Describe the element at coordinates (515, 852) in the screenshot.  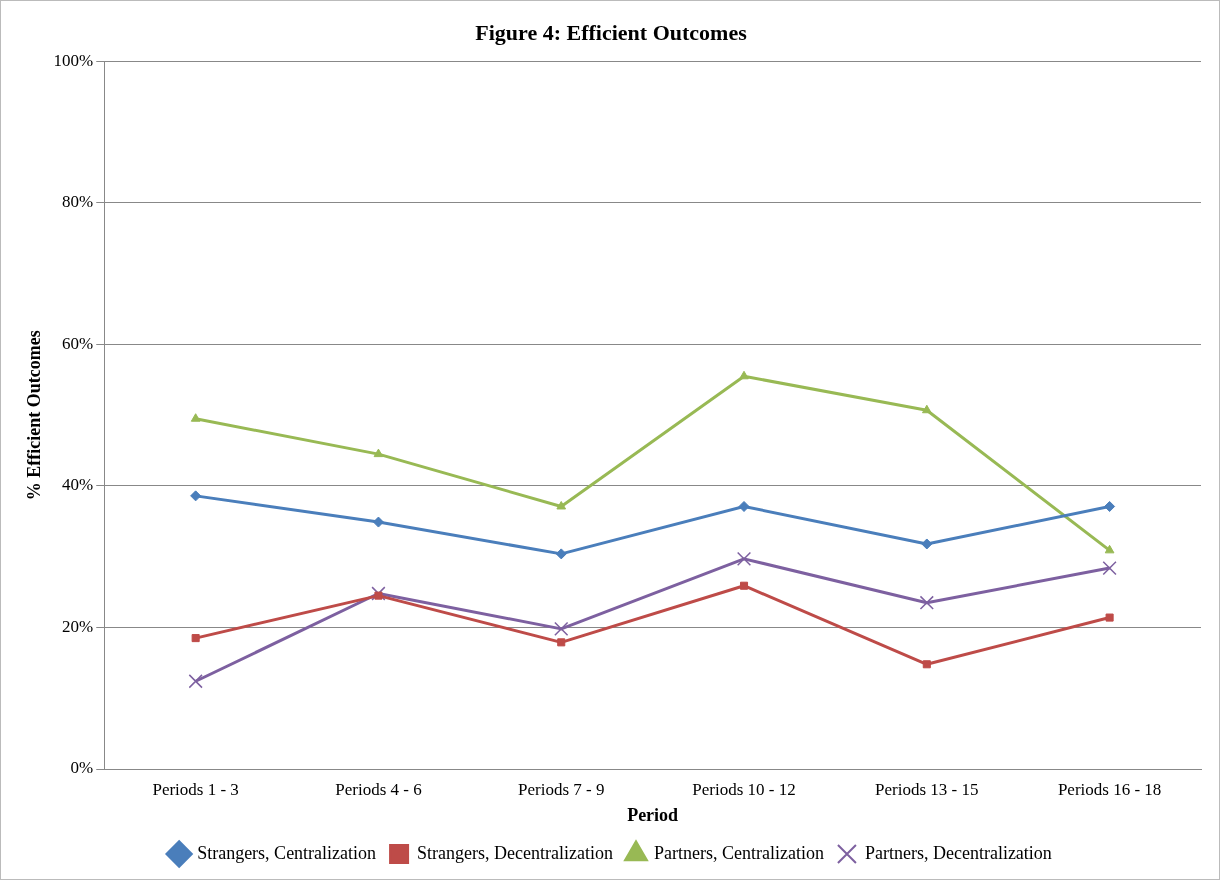
I see `legend-label: Strangers, Decentralization` at that location.